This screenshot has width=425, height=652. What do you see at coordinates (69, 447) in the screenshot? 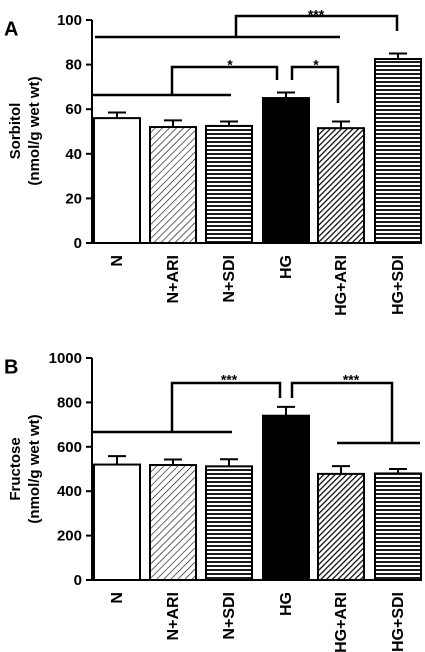
I see `y-tick-label: 600` at bounding box center [69, 447].